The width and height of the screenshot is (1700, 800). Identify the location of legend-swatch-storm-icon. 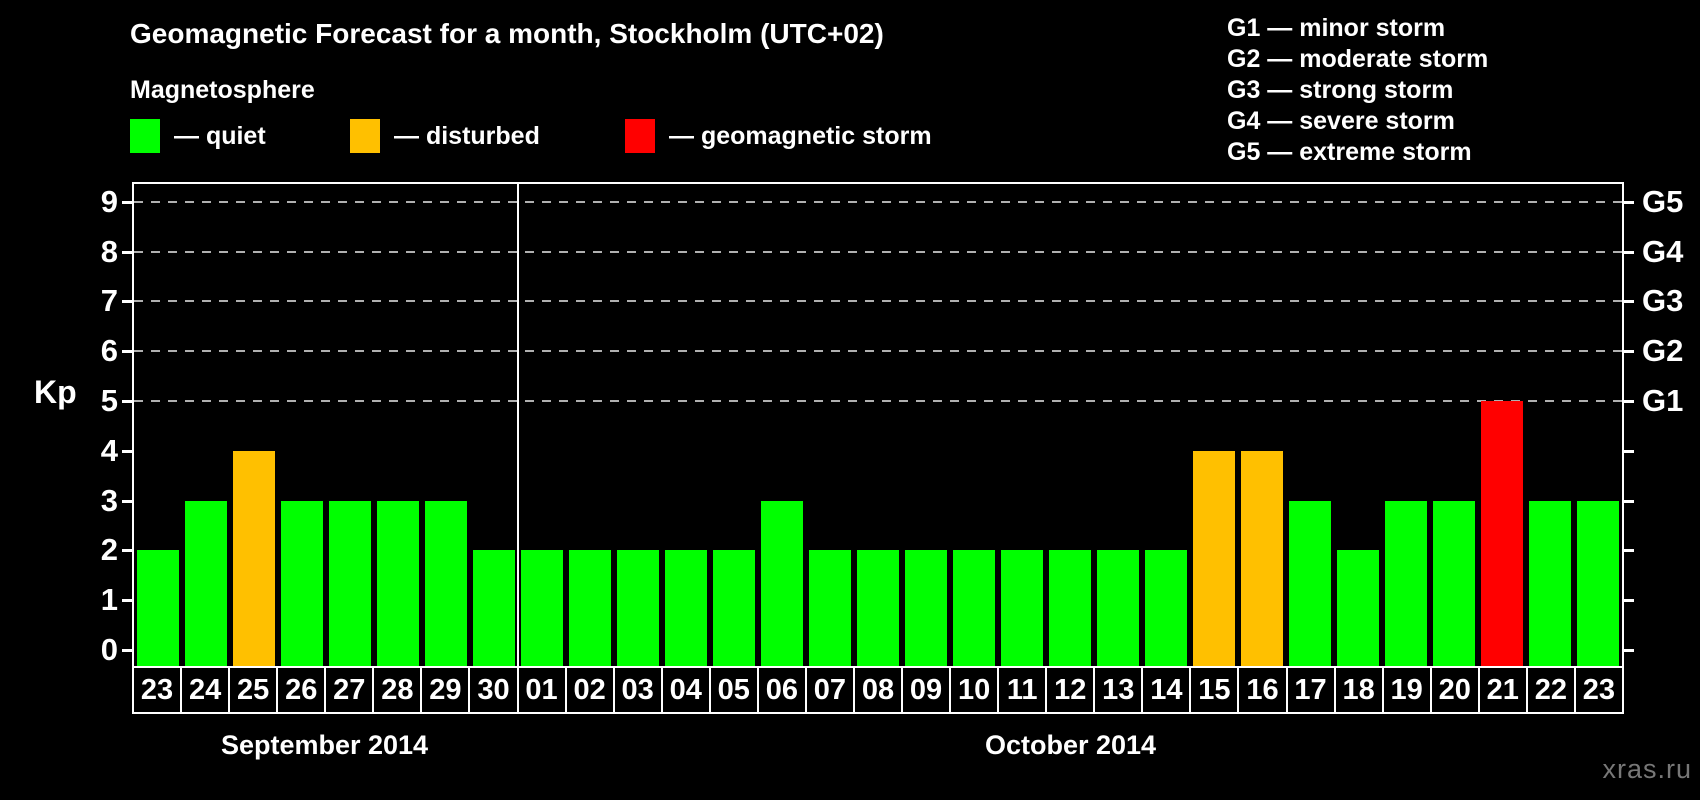
(640, 136).